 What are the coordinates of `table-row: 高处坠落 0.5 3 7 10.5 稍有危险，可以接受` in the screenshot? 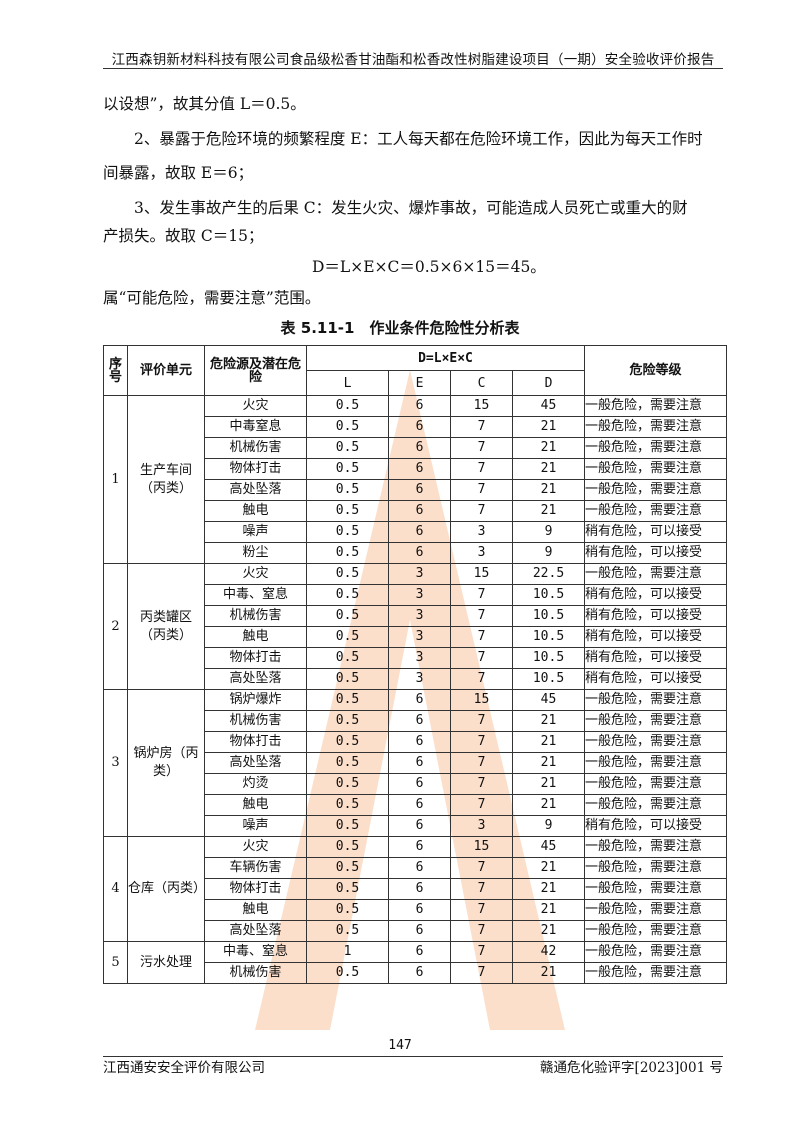 It's located at (415, 679).